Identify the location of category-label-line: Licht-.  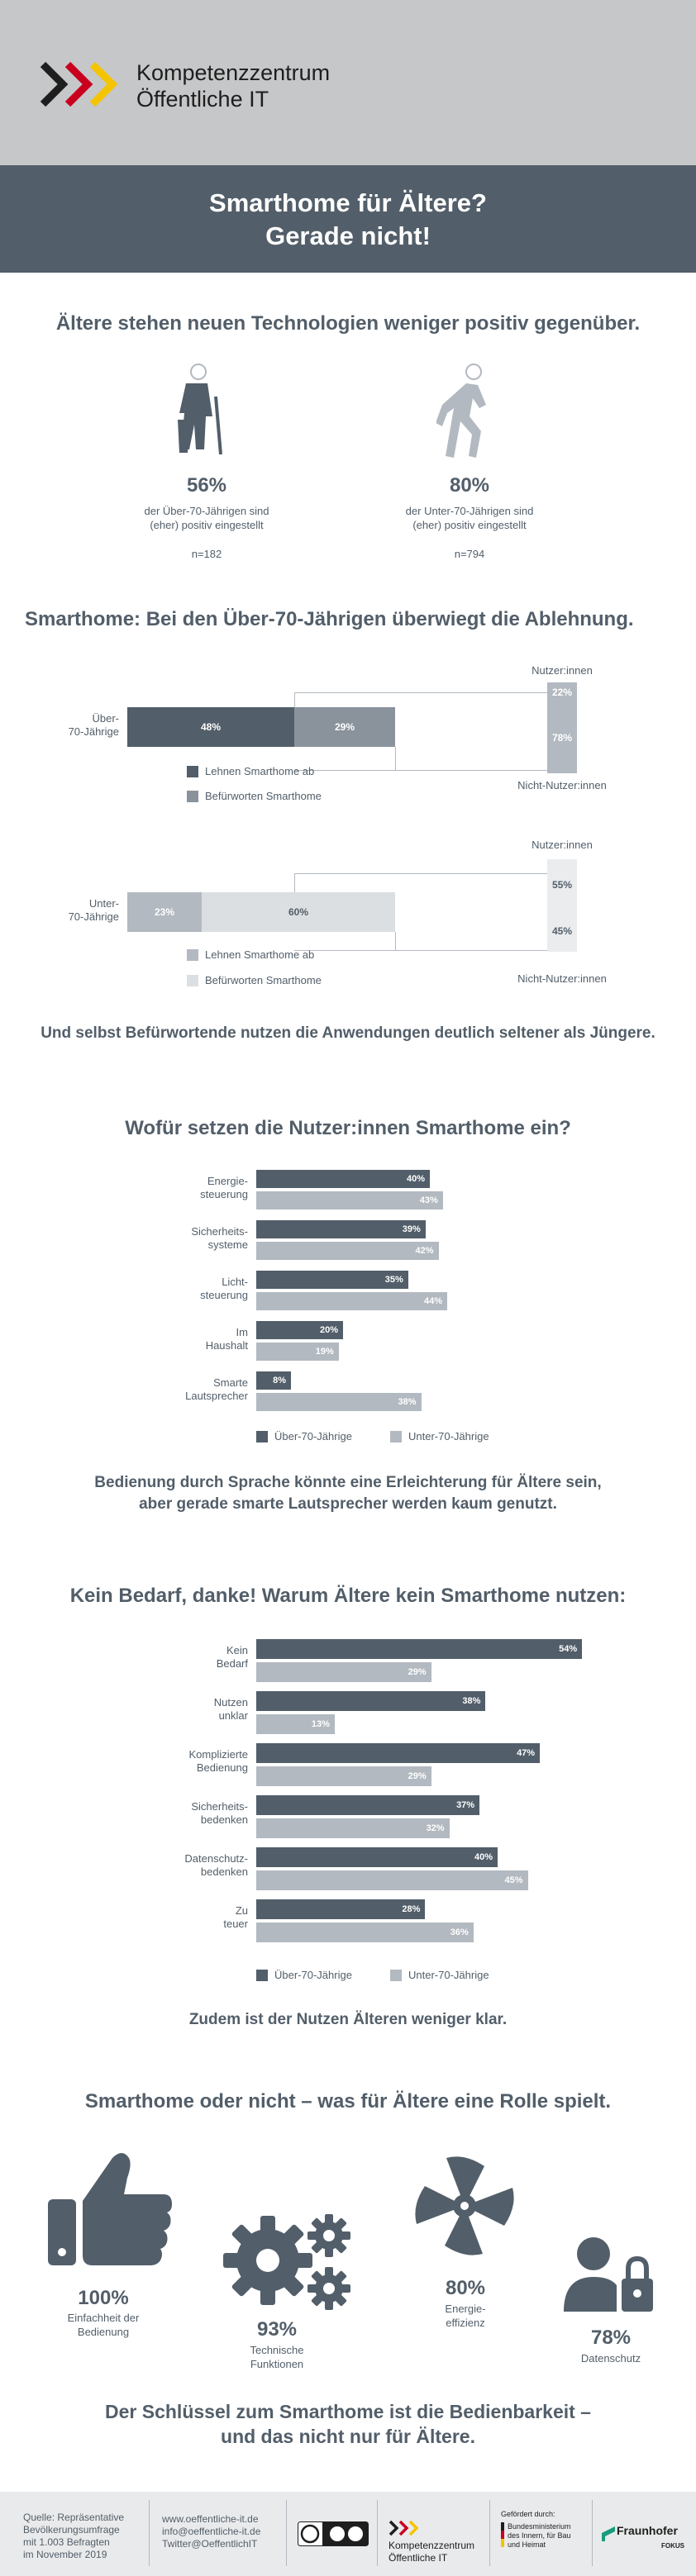
(235, 1282).